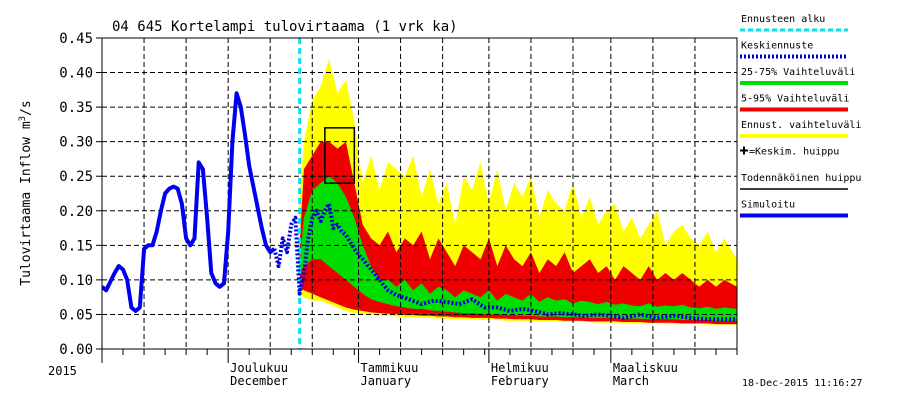  What do you see at coordinates (76, 350) in the screenshot?
I see `y-tick-label-0: 0.00` at bounding box center [76, 350].